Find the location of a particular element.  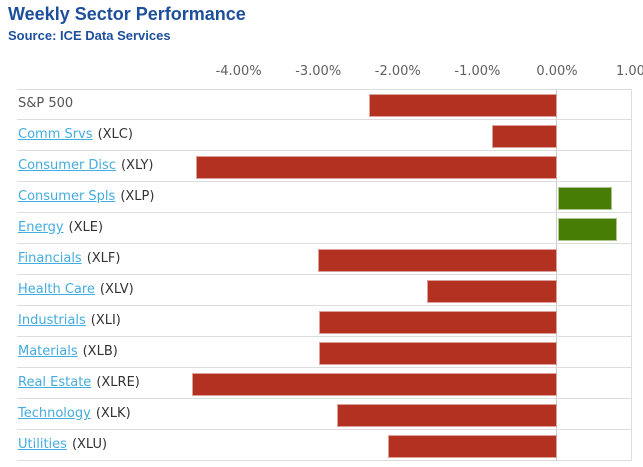

chart-row: Materials (XLB) is located at coordinates (321, 352).